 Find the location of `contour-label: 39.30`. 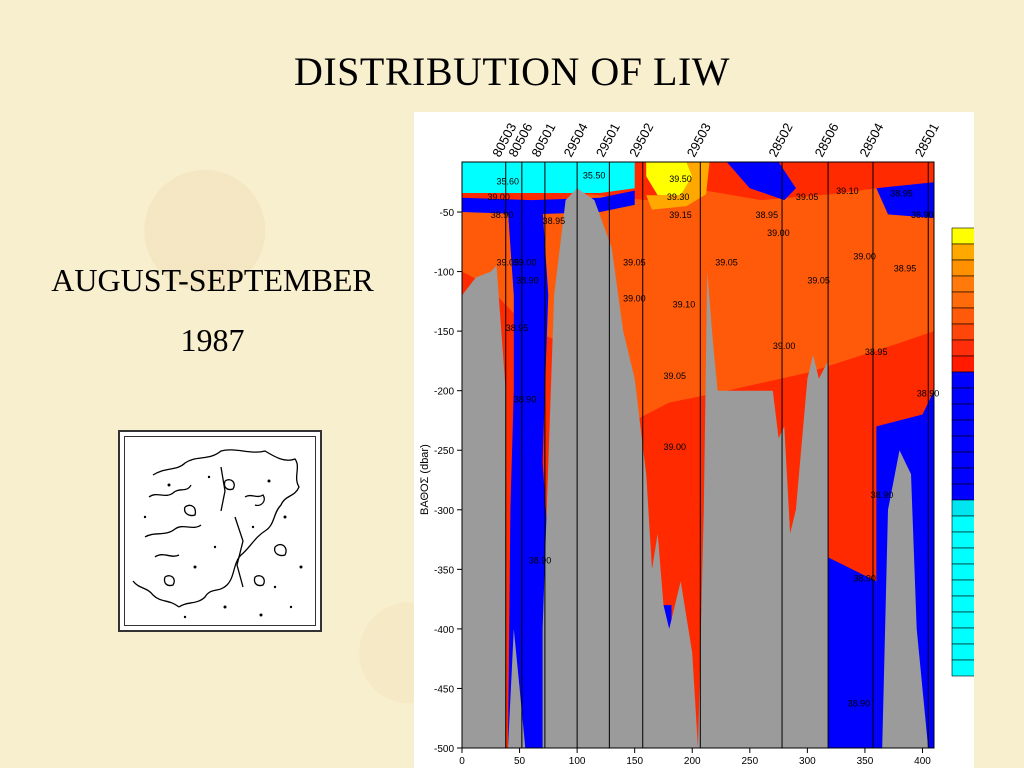

contour-label: 39.30 is located at coordinates (678, 197).